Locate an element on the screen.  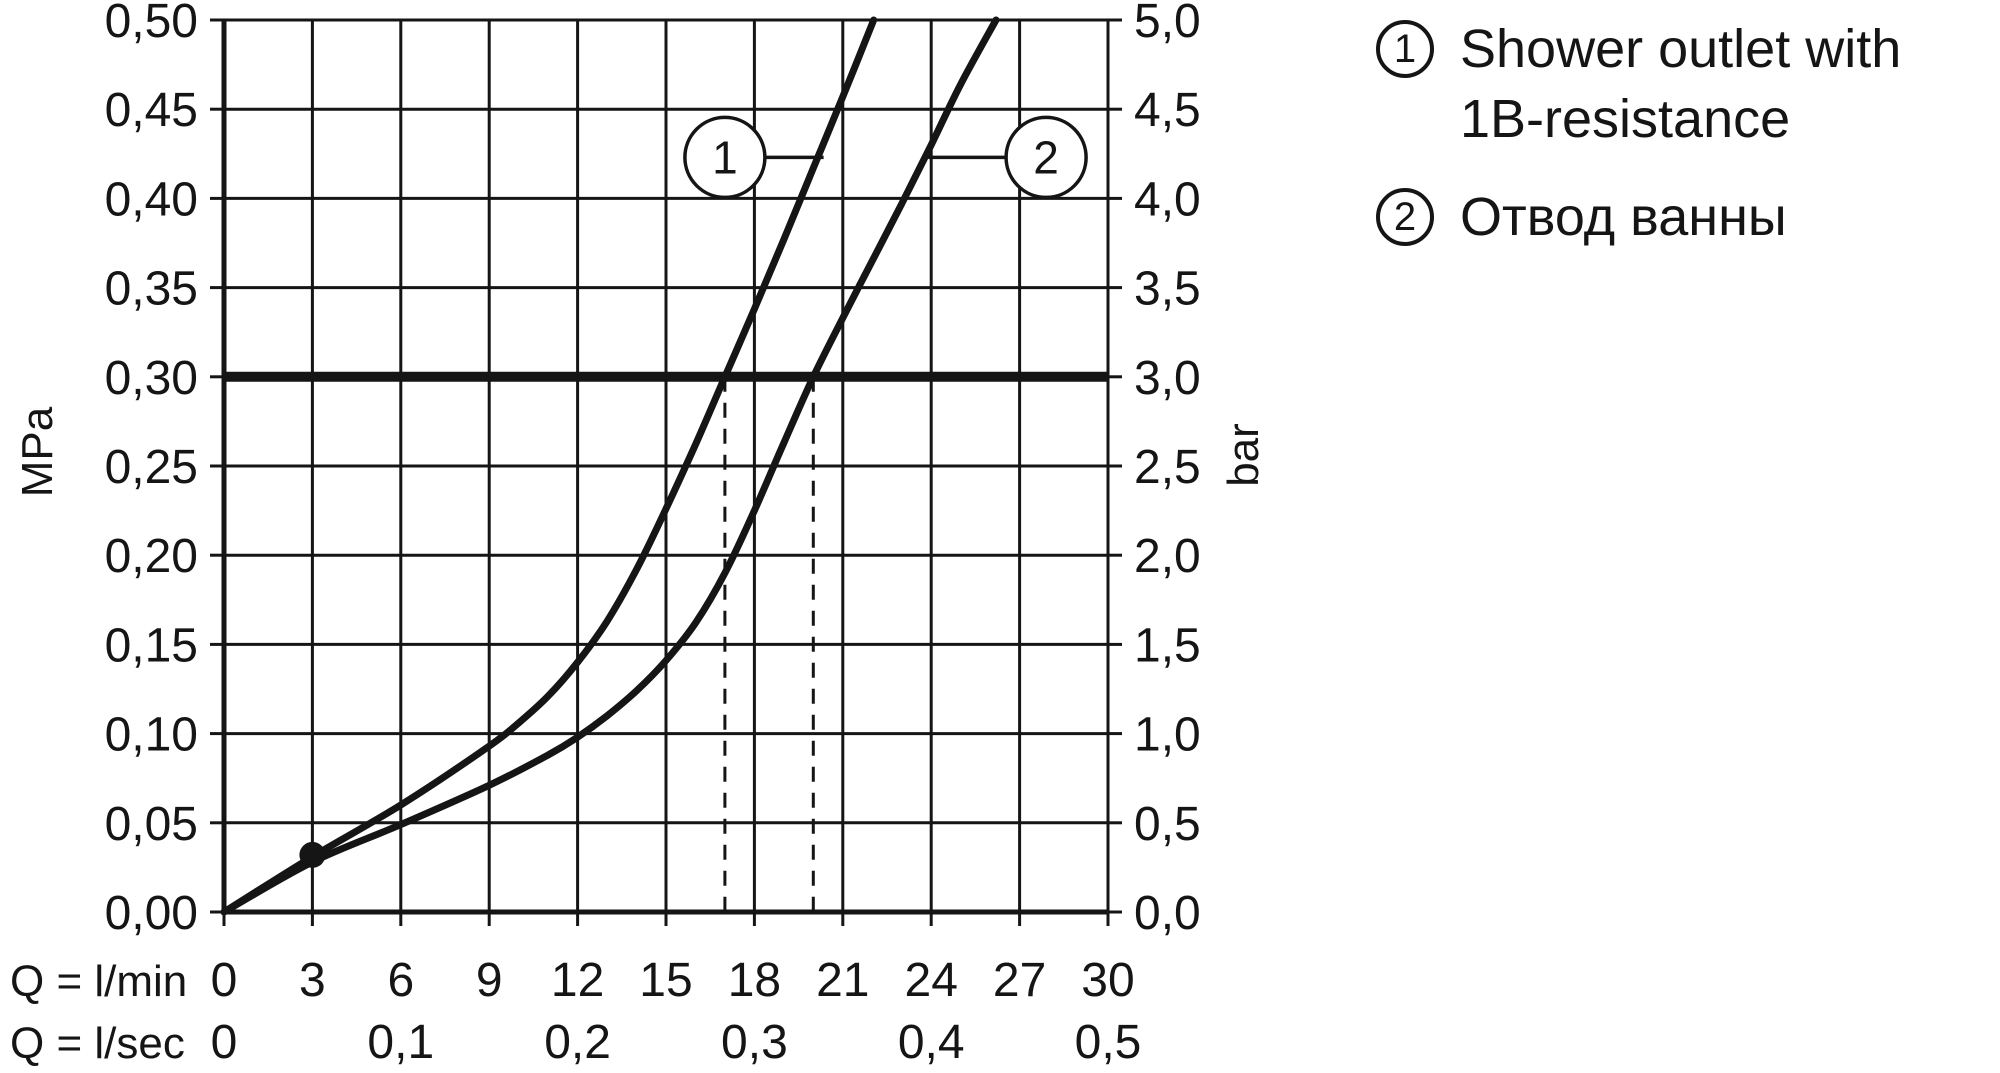
svg-text: 4,0 is located at coordinates (1167, 199).